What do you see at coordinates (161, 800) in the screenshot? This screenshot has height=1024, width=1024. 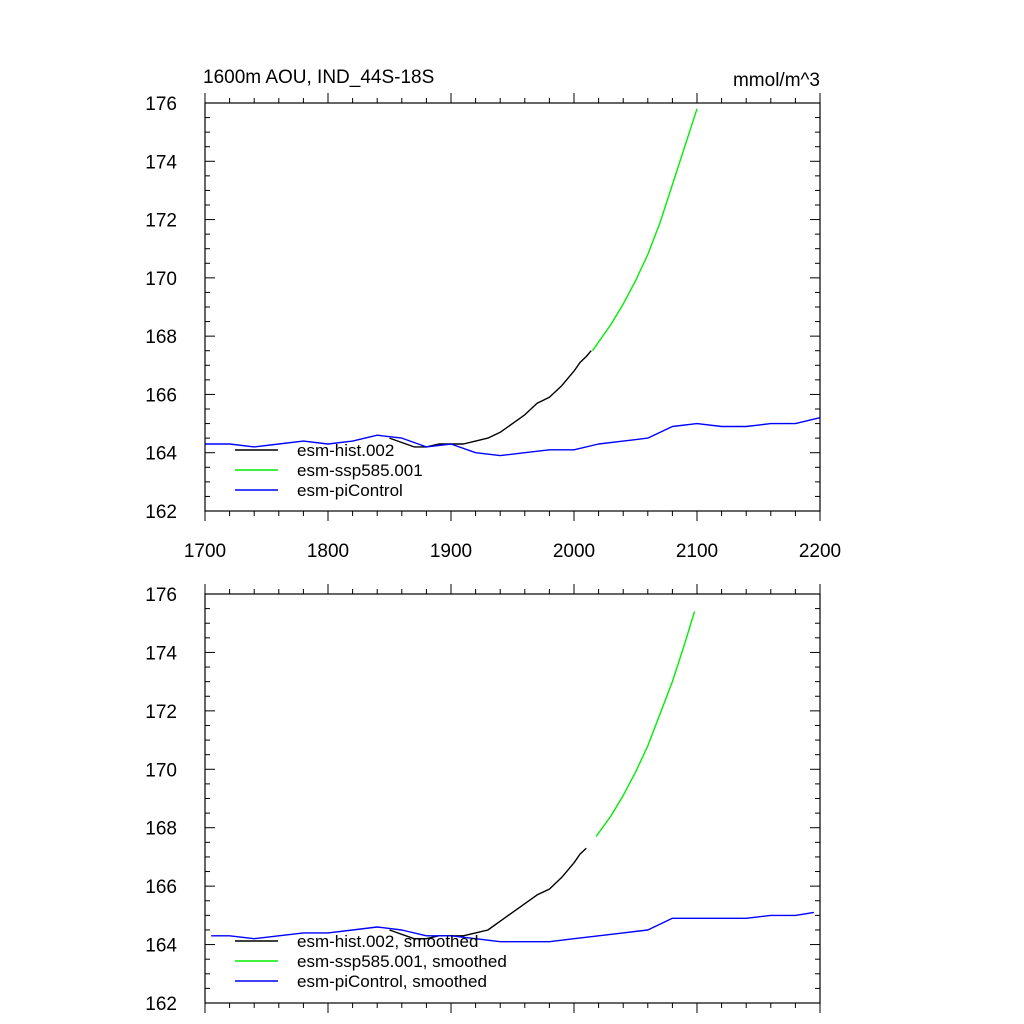 I see `bottom-panel-y-tick-labels: 162 164 166 168 170 172 174 176` at bounding box center [161, 800].